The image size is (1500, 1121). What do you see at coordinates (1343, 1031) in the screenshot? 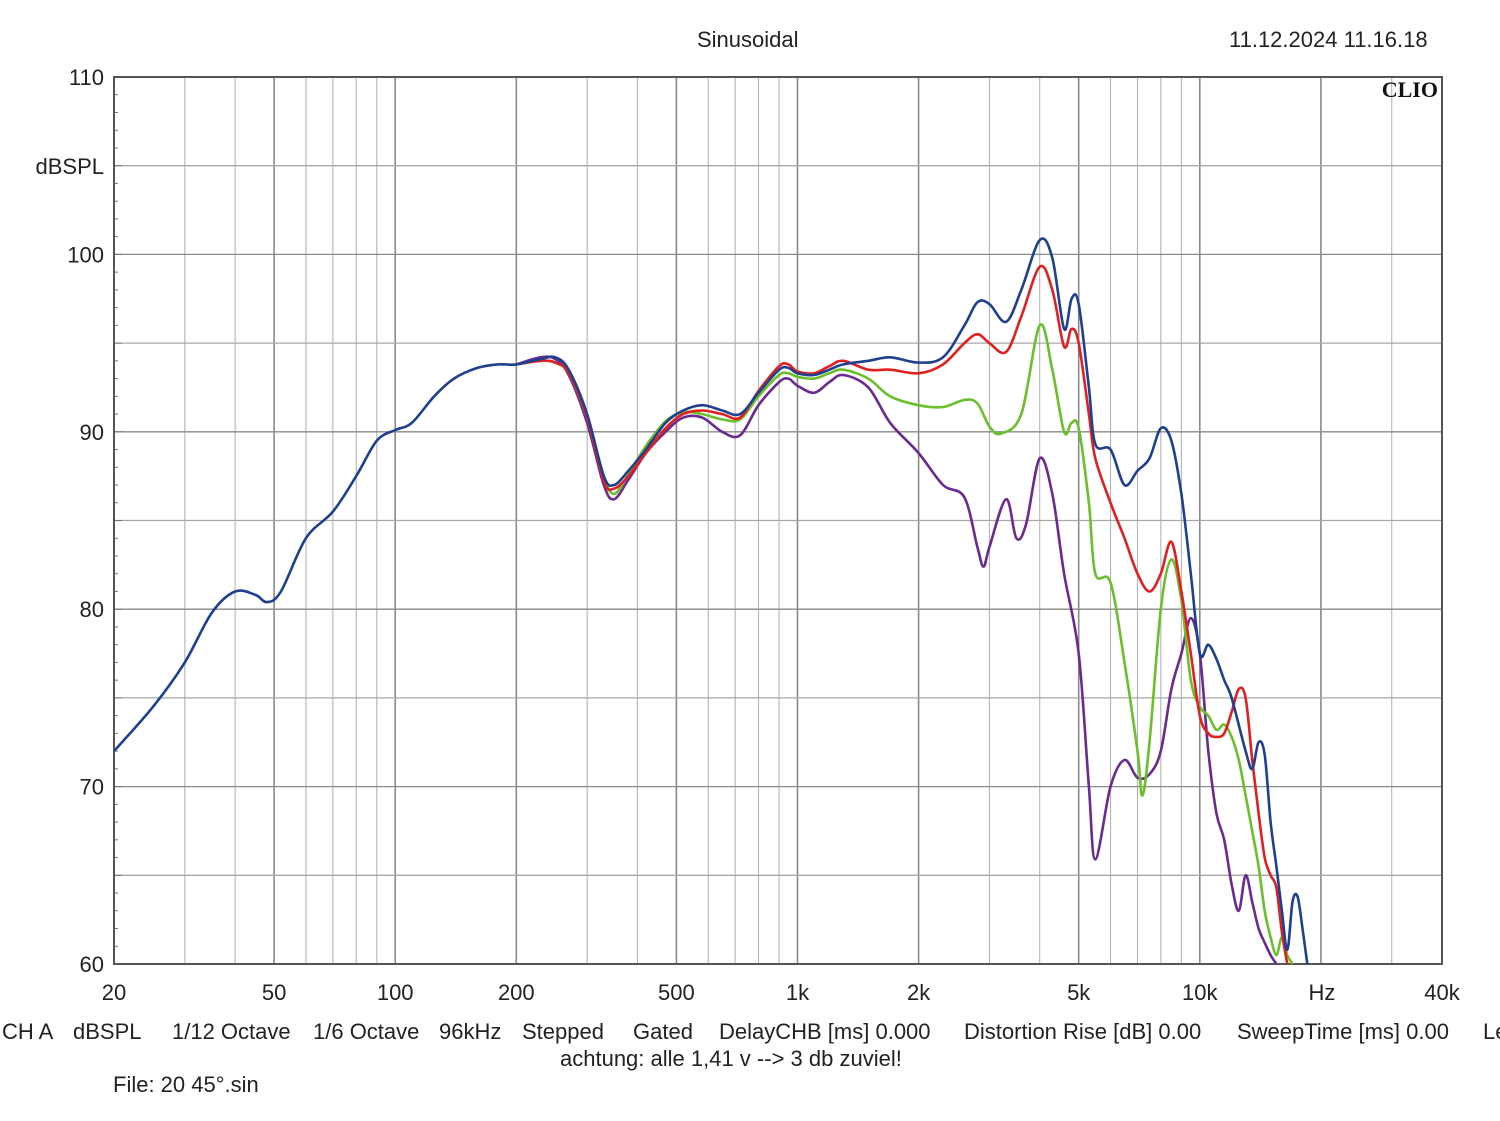
I see `settings-item: SweepTime [ms] 0.00` at bounding box center [1343, 1031].